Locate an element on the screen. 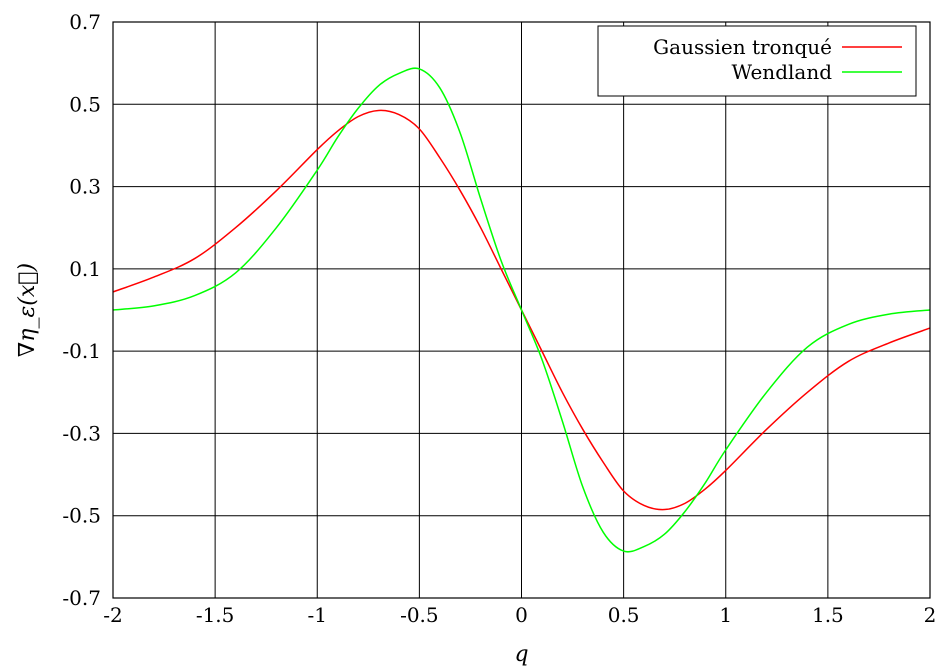 This screenshot has height=667, width=939. x-tick-label: -2 is located at coordinates (112, 615).